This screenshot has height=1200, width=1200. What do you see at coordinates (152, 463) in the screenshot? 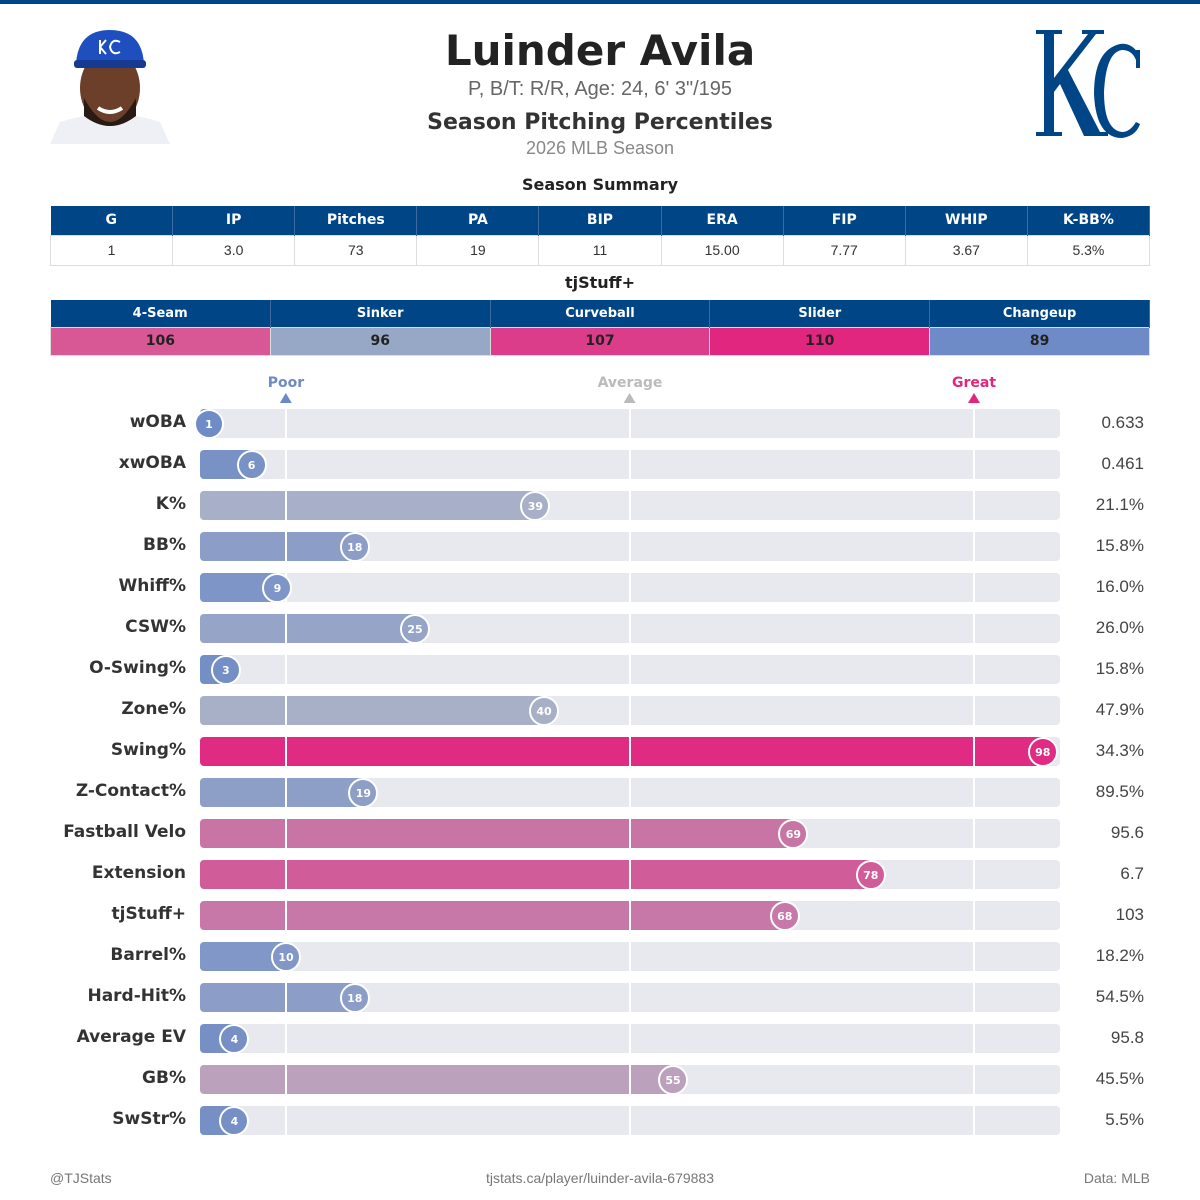
I see `metric-label: xwOBA` at bounding box center [152, 463].